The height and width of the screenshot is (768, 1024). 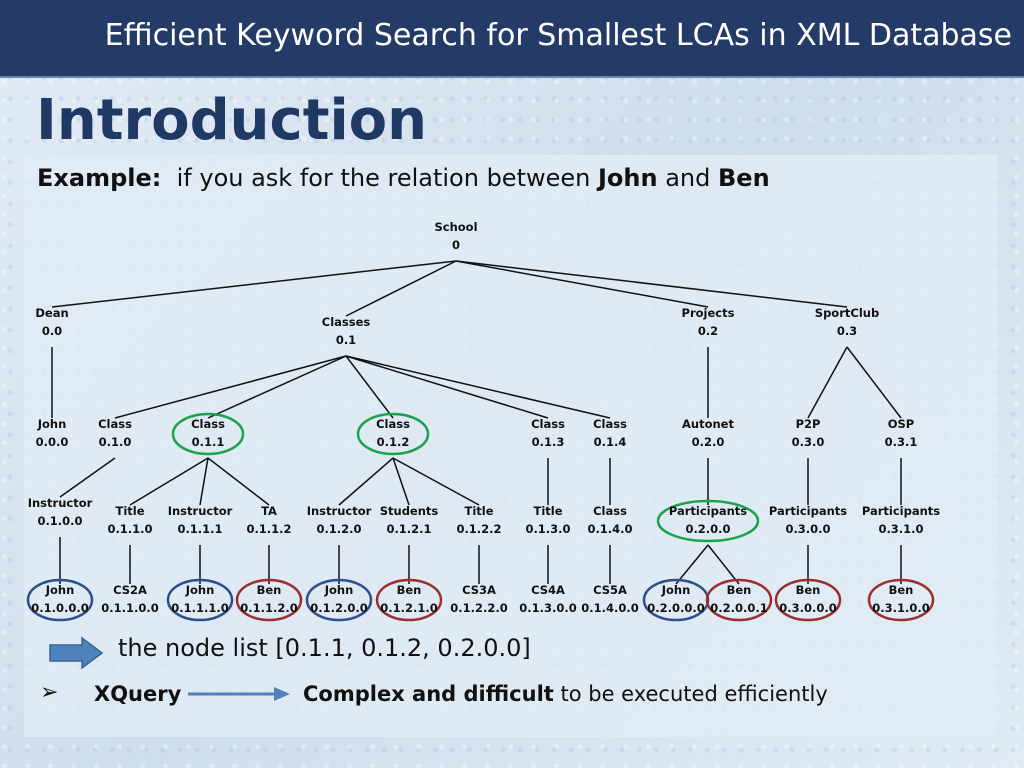 What do you see at coordinates (393, 442) in the screenshot?
I see `node-code: 0.1.2` at bounding box center [393, 442].